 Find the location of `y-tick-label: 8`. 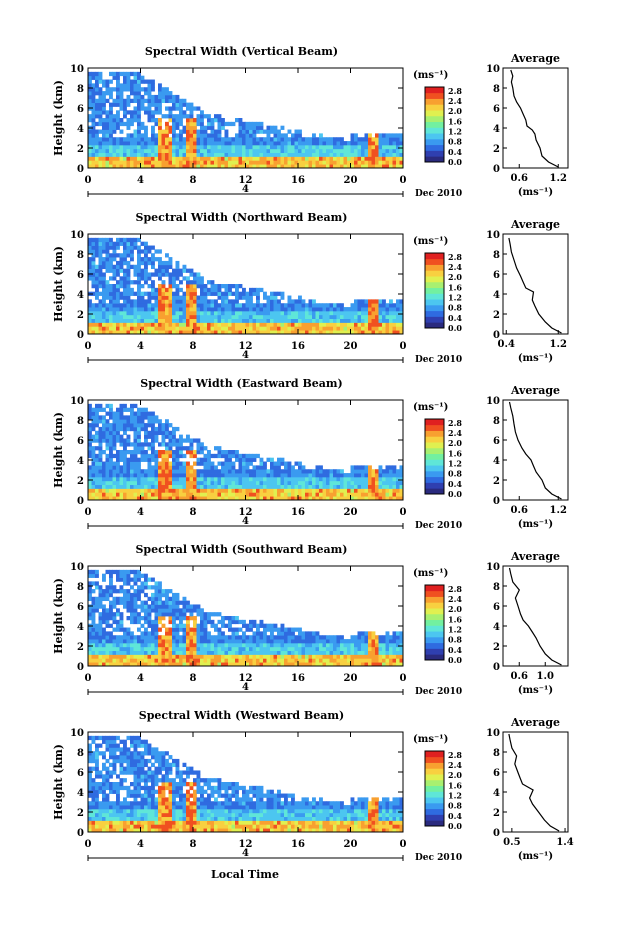

y-tick-label: 8 is located at coordinates (80, 89).